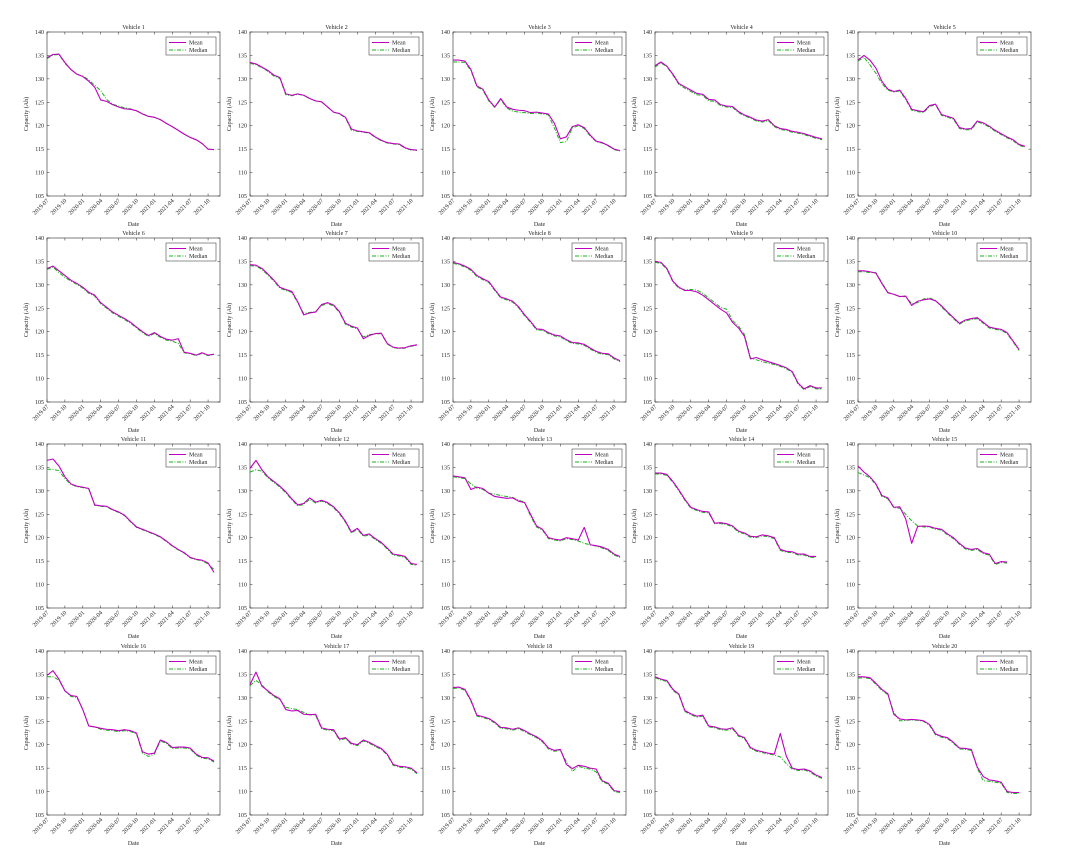 Image resolution: width=1080 pixels, height=864 pixels. Describe the element at coordinates (736, 515) in the screenshot. I see `series-line-median` at that location.